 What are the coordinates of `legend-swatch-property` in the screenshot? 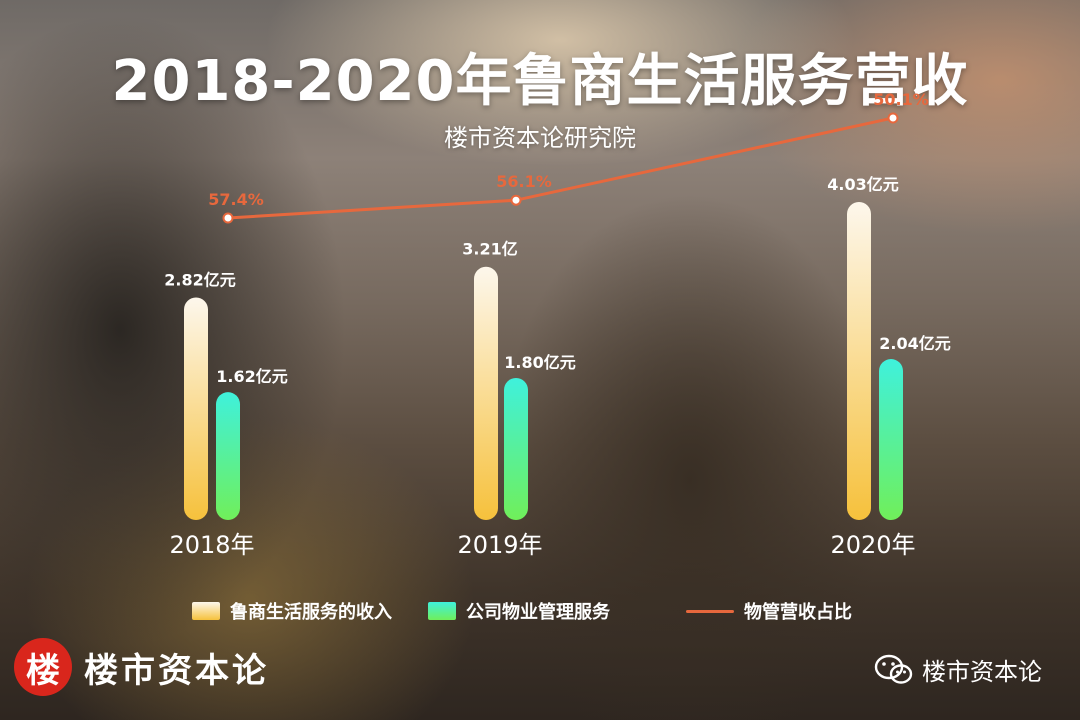 It's located at (442, 611).